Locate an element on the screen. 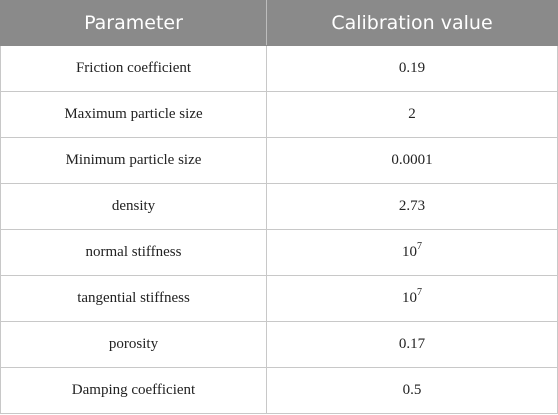  value-cell: 2 is located at coordinates (412, 114).